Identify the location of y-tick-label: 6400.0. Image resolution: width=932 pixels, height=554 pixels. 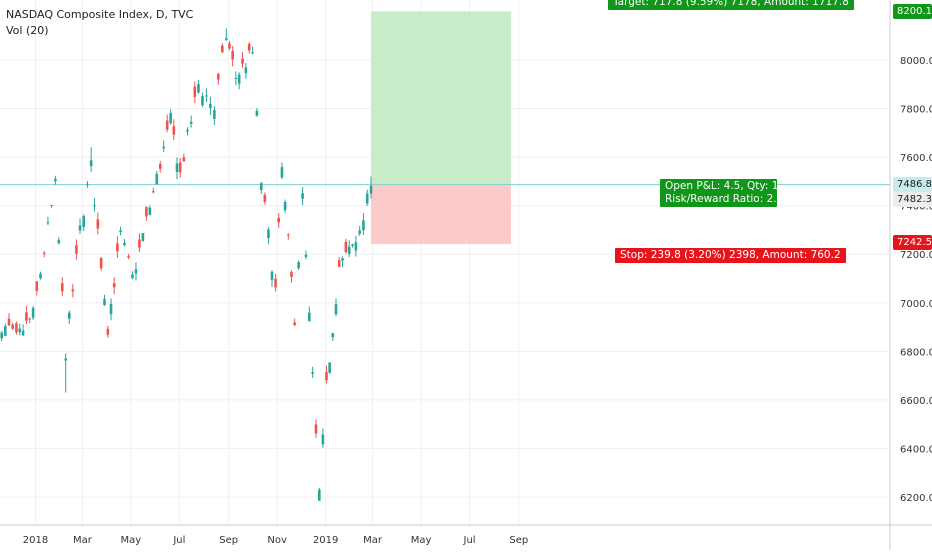
(916, 449).